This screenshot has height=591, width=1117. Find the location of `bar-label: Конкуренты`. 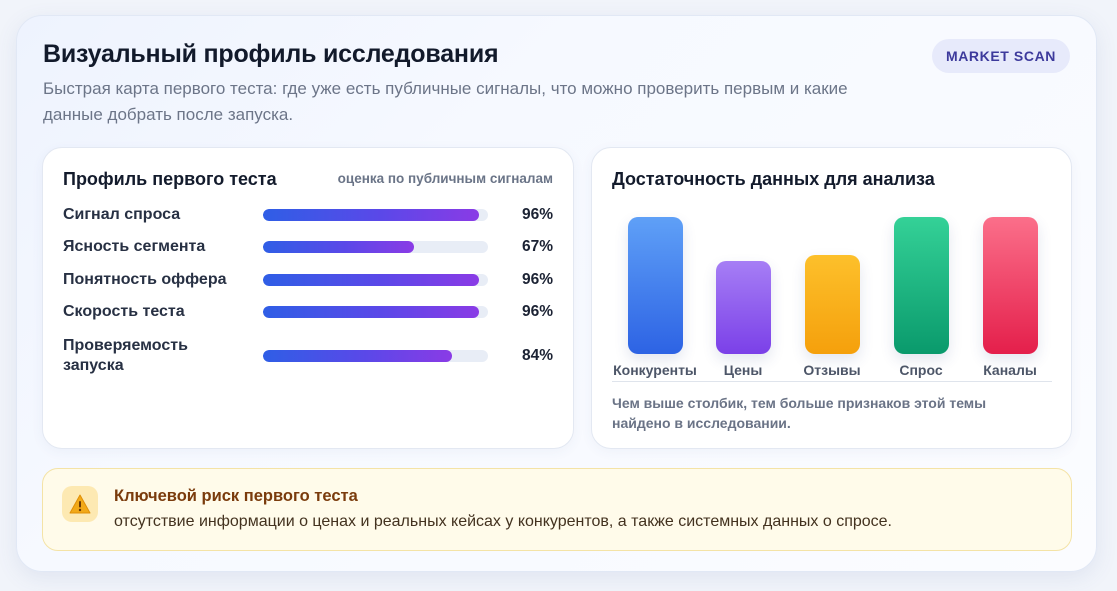

bar-label: Конкуренты is located at coordinates (655, 370).